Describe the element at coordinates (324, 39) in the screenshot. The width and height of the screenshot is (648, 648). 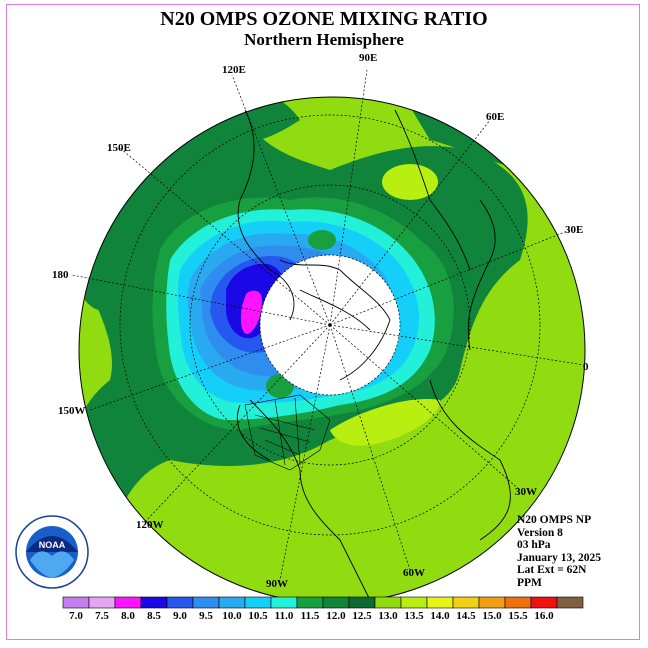
I see `map-subtitle: Northern Hemisphere` at that location.